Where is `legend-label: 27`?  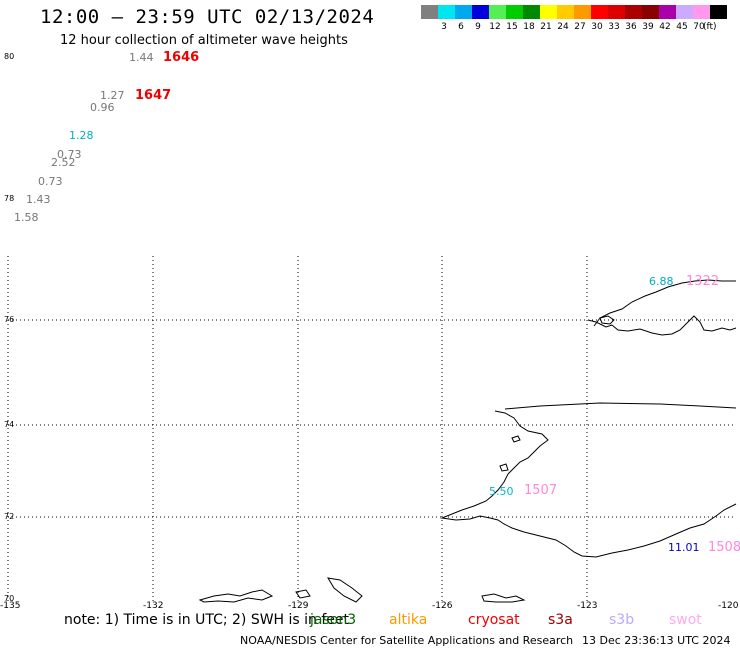 legend-label: 27 is located at coordinates (580, 27).